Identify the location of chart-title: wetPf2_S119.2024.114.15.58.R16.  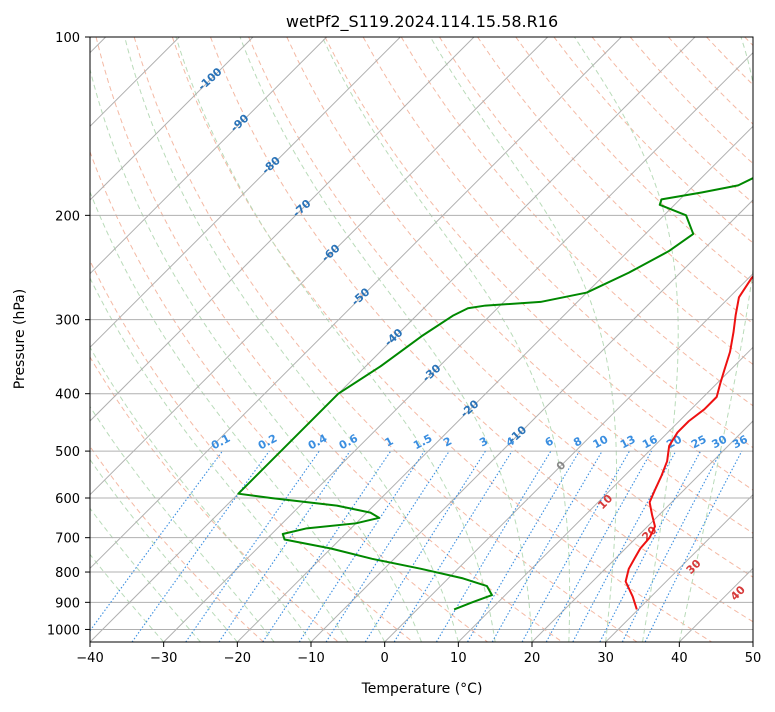
(422, 22).